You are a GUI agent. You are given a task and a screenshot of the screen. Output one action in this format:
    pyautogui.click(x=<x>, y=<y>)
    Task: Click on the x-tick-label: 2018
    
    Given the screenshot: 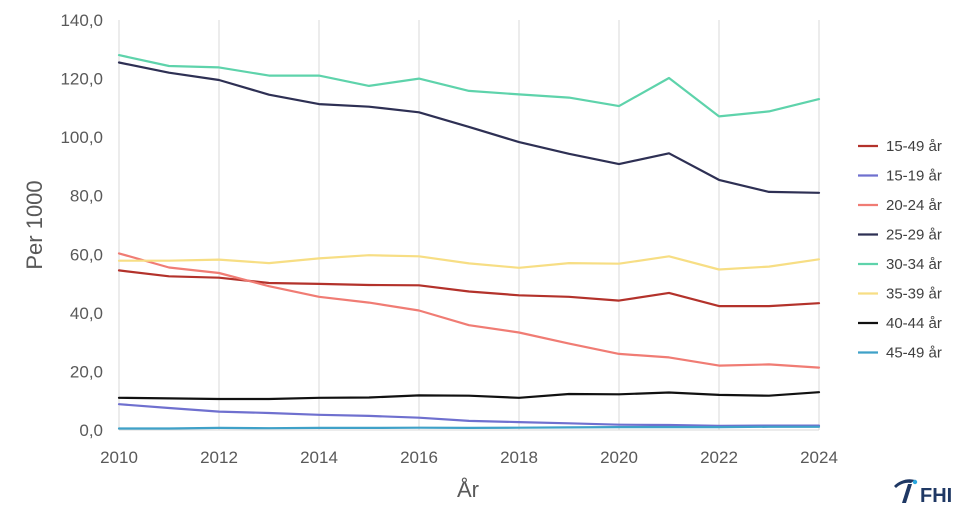 What is the action you would take?
    pyautogui.click(x=519, y=457)
    